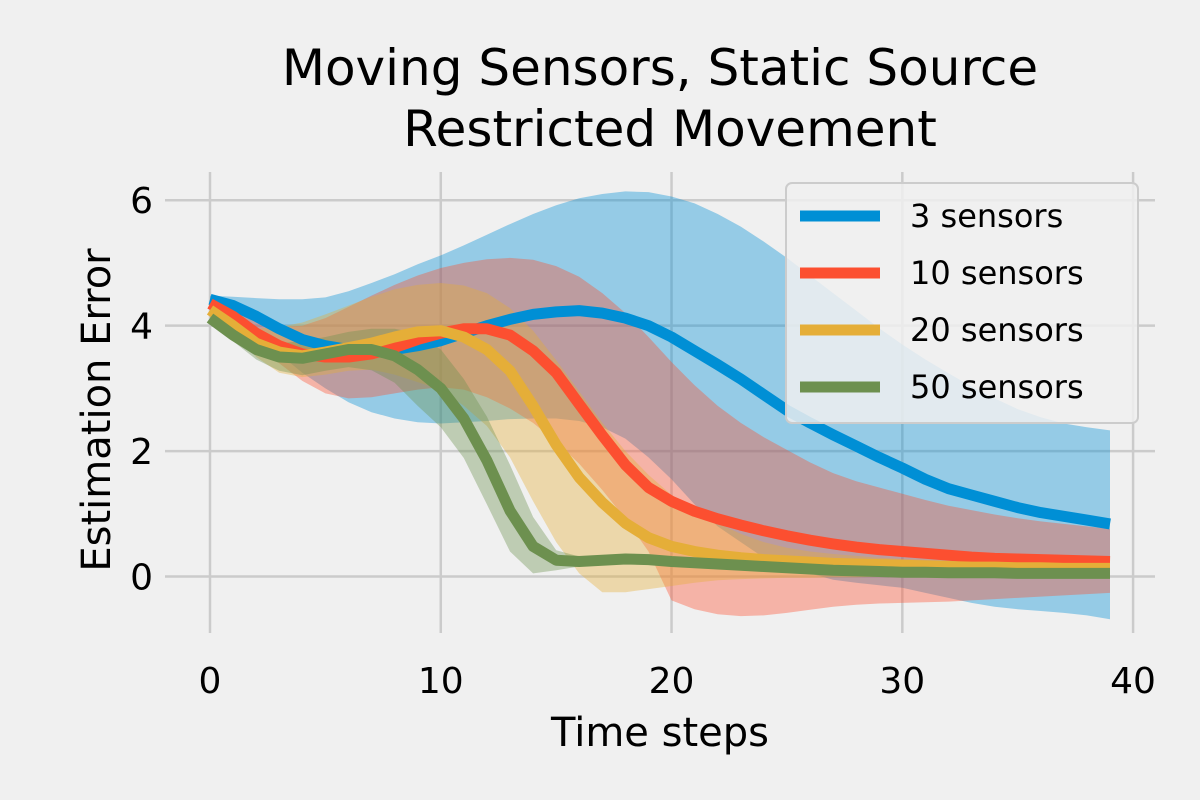  Describe the element at coordinates (210, 681) in the screenshot. I see `x-tick-label: 0` at that location.